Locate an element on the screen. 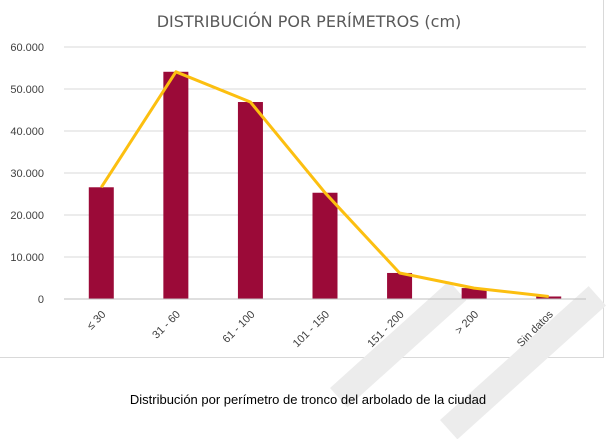  x-tick-label: 101 - 150 is located at coordinates (311, 329).